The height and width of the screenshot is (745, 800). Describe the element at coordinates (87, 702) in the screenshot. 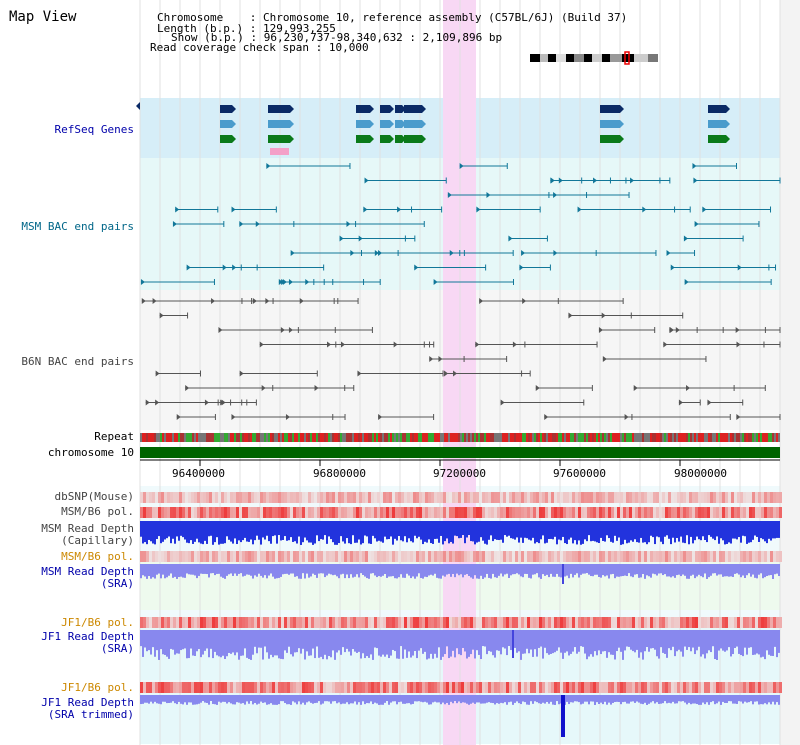

I see `track-label-jf1-trim: JF1 Read Depth` at that location.